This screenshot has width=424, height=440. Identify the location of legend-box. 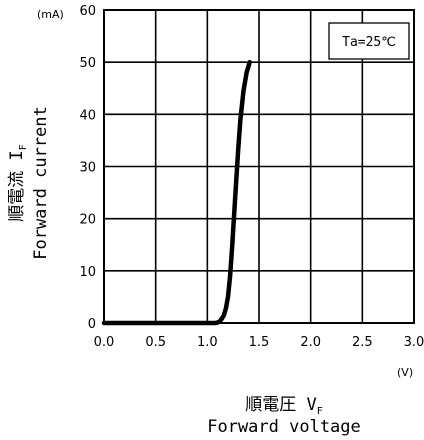
(369, 41).